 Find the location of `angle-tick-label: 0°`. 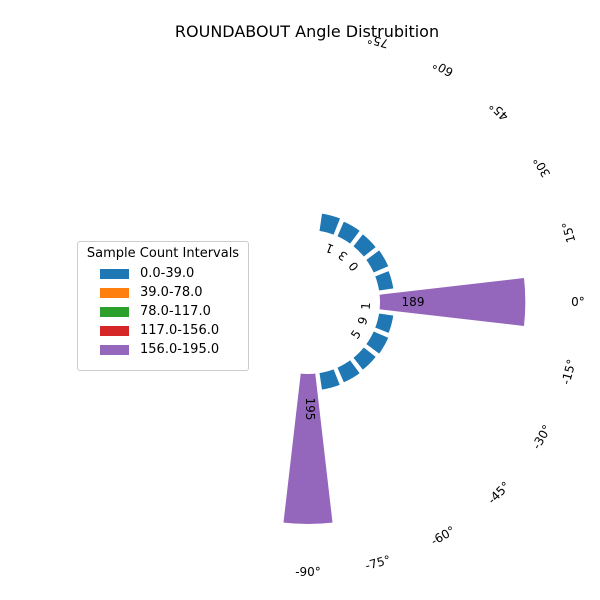

angle-tick-label: 0° is located at coordinates (578, 302).